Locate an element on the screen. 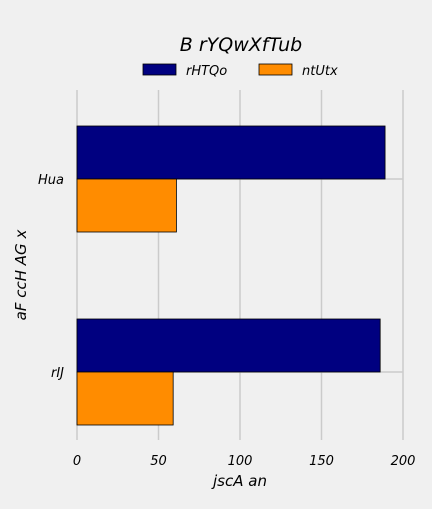 This screenshot has height=509, width=432. bar-rHTQo-rIJ is located at coordinates (228, 345).